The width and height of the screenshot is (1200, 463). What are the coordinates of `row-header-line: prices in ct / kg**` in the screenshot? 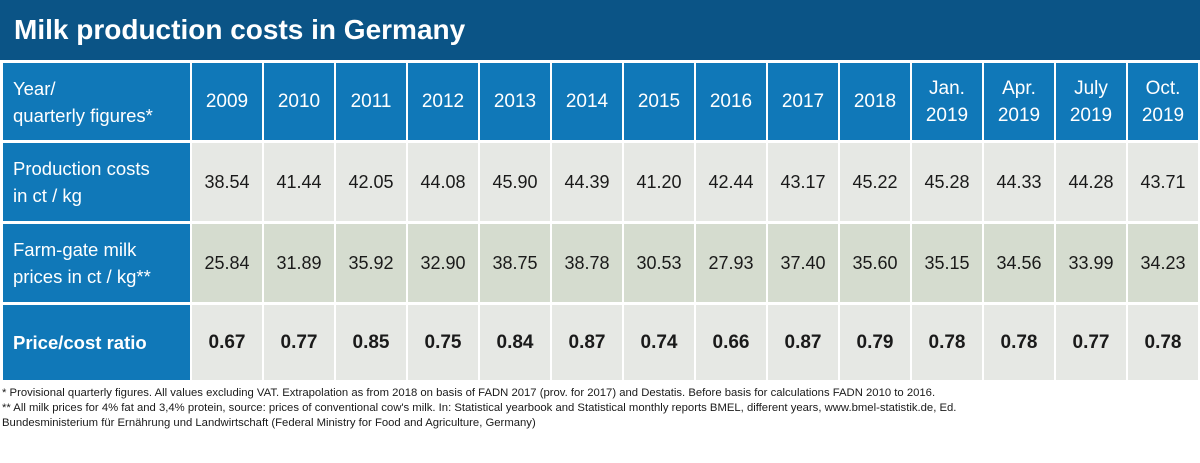 It's located at (82, 276).